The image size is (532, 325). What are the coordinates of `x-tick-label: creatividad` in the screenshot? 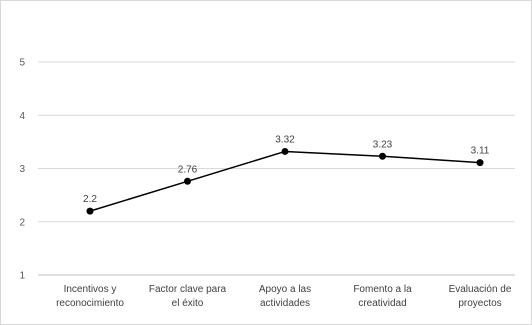 It's located at (382, 303).